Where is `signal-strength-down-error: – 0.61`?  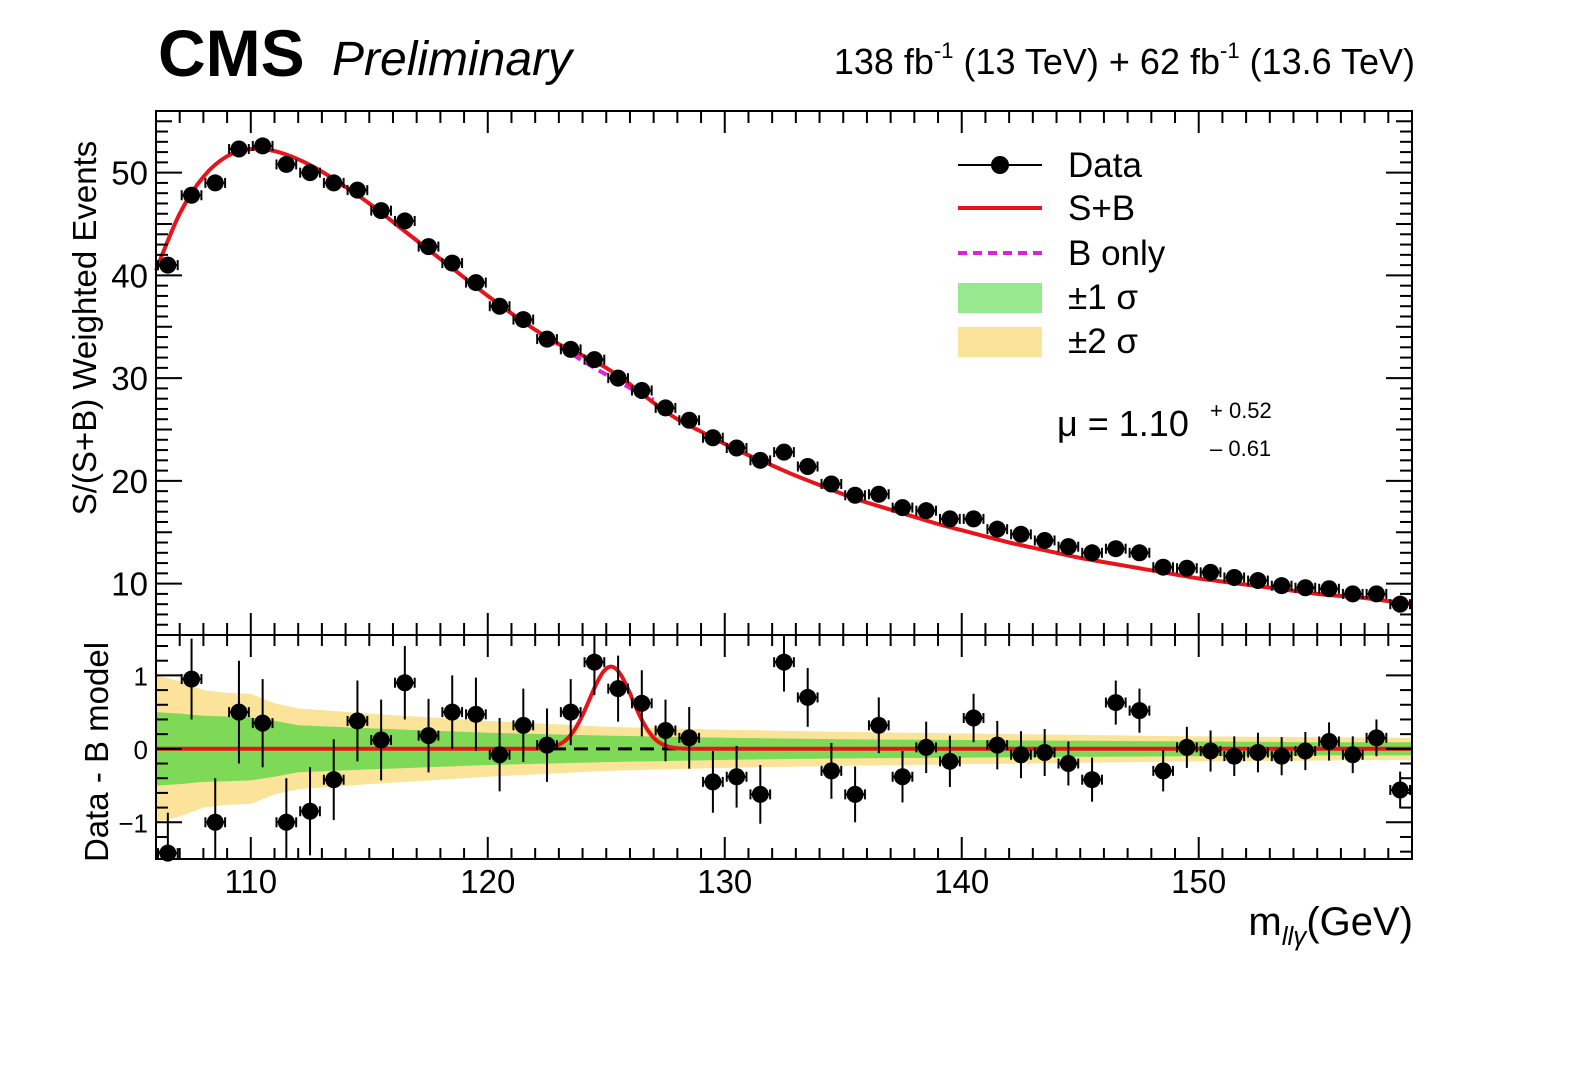 signal-strength-down-error: – 0.61 is located at coordinates (1241, 448).